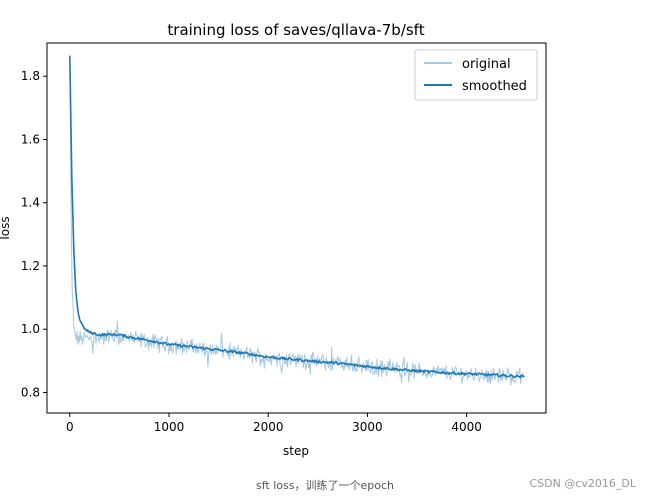 The image size is (650, 498). What do you see at coordinates (582, 483) in the screenshot?
I see `watermark: CSDN @cv2016_DL` at bounding box center [582, 483].